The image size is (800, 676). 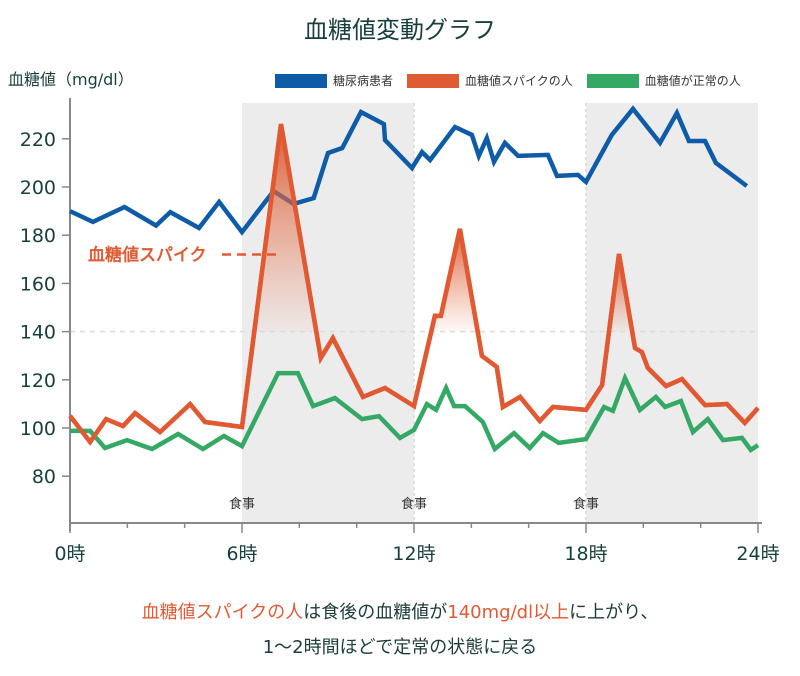 I want to click on x-tick-label: 18時, so click(x=585, y=554).